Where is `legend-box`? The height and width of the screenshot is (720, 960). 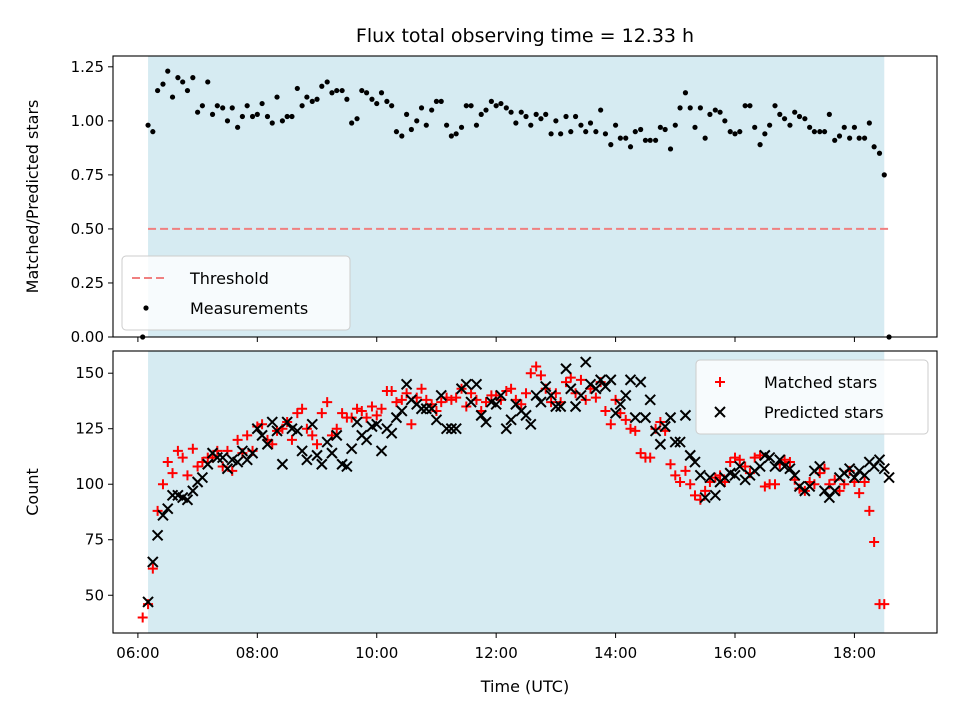
legend-box is located at coordinates (236, 293).